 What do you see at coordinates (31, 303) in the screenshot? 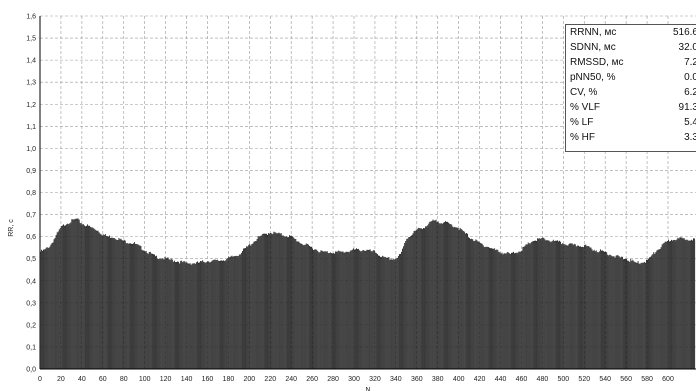
I see `y-tick-label: 0,3` at bounding box center [31, 303].